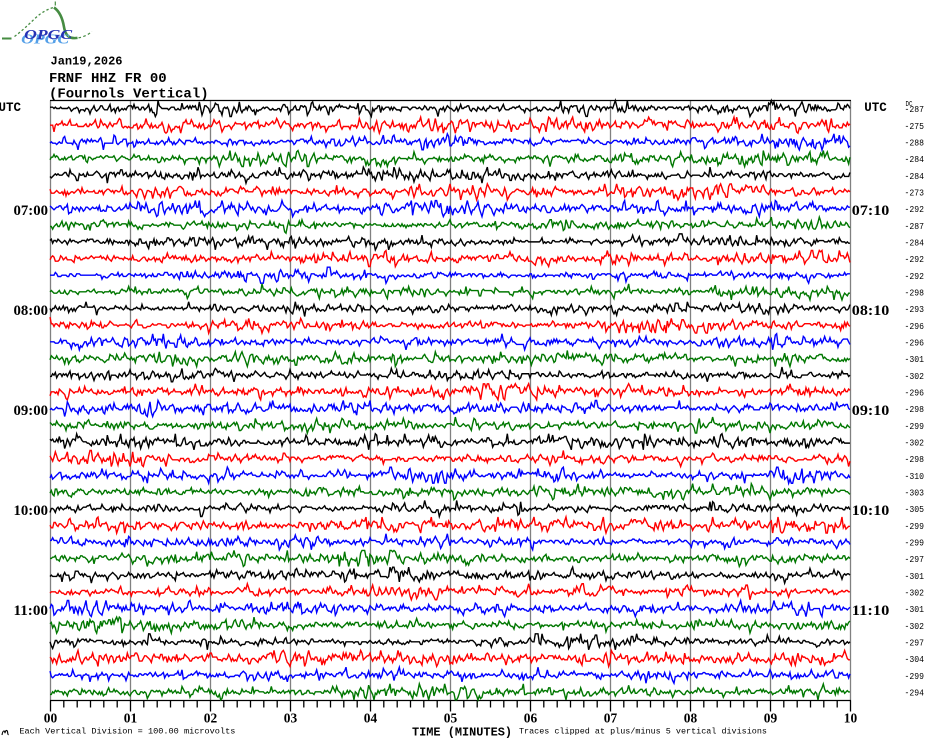  Describe the element at coordinates (31, 611) in the screenshot. I see `svg-text: 11:00` at that location.